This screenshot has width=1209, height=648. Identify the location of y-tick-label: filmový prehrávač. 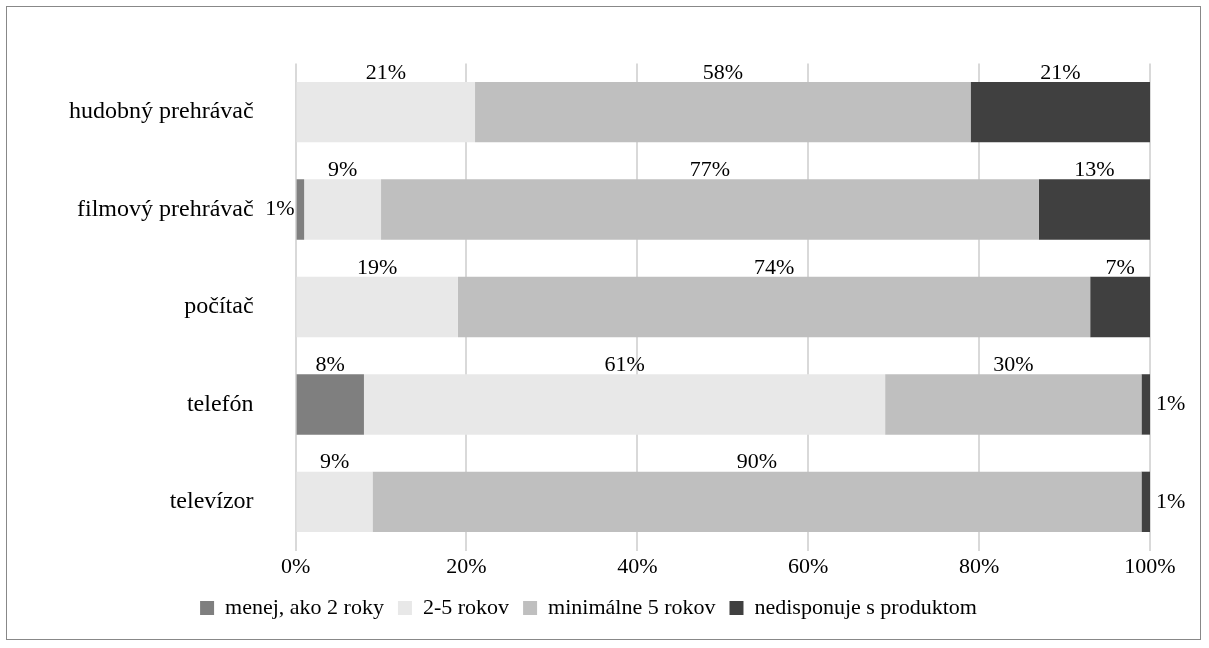
(165, 207).